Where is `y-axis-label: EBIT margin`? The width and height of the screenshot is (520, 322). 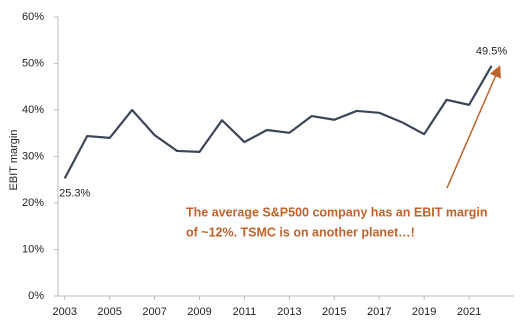 y-axis-label: EBIT margin is located at coordinates (14, 160).